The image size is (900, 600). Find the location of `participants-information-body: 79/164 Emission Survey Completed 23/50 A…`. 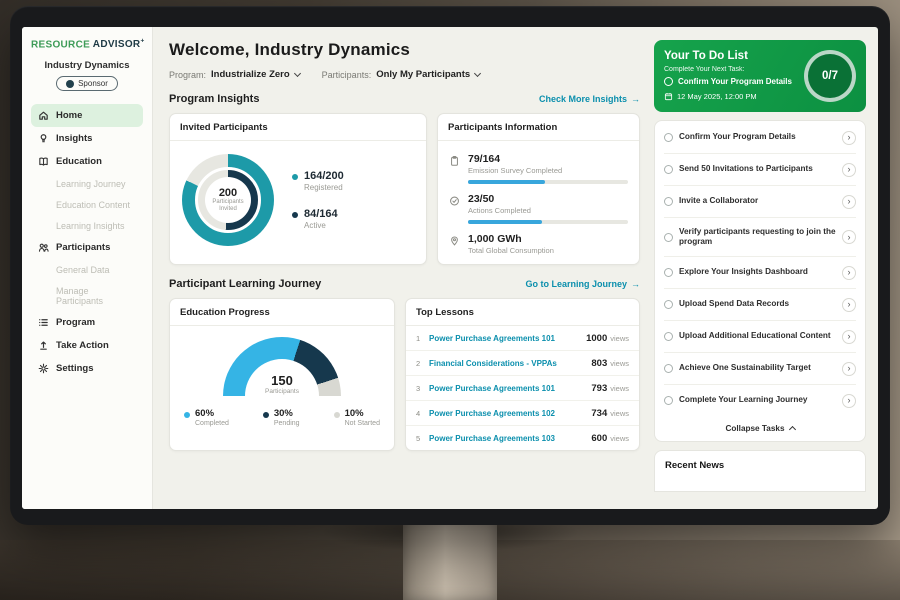

participants-information-body: 79/164 Emission Survey Completed 23/50 A… is located at coordinates (538, 202).